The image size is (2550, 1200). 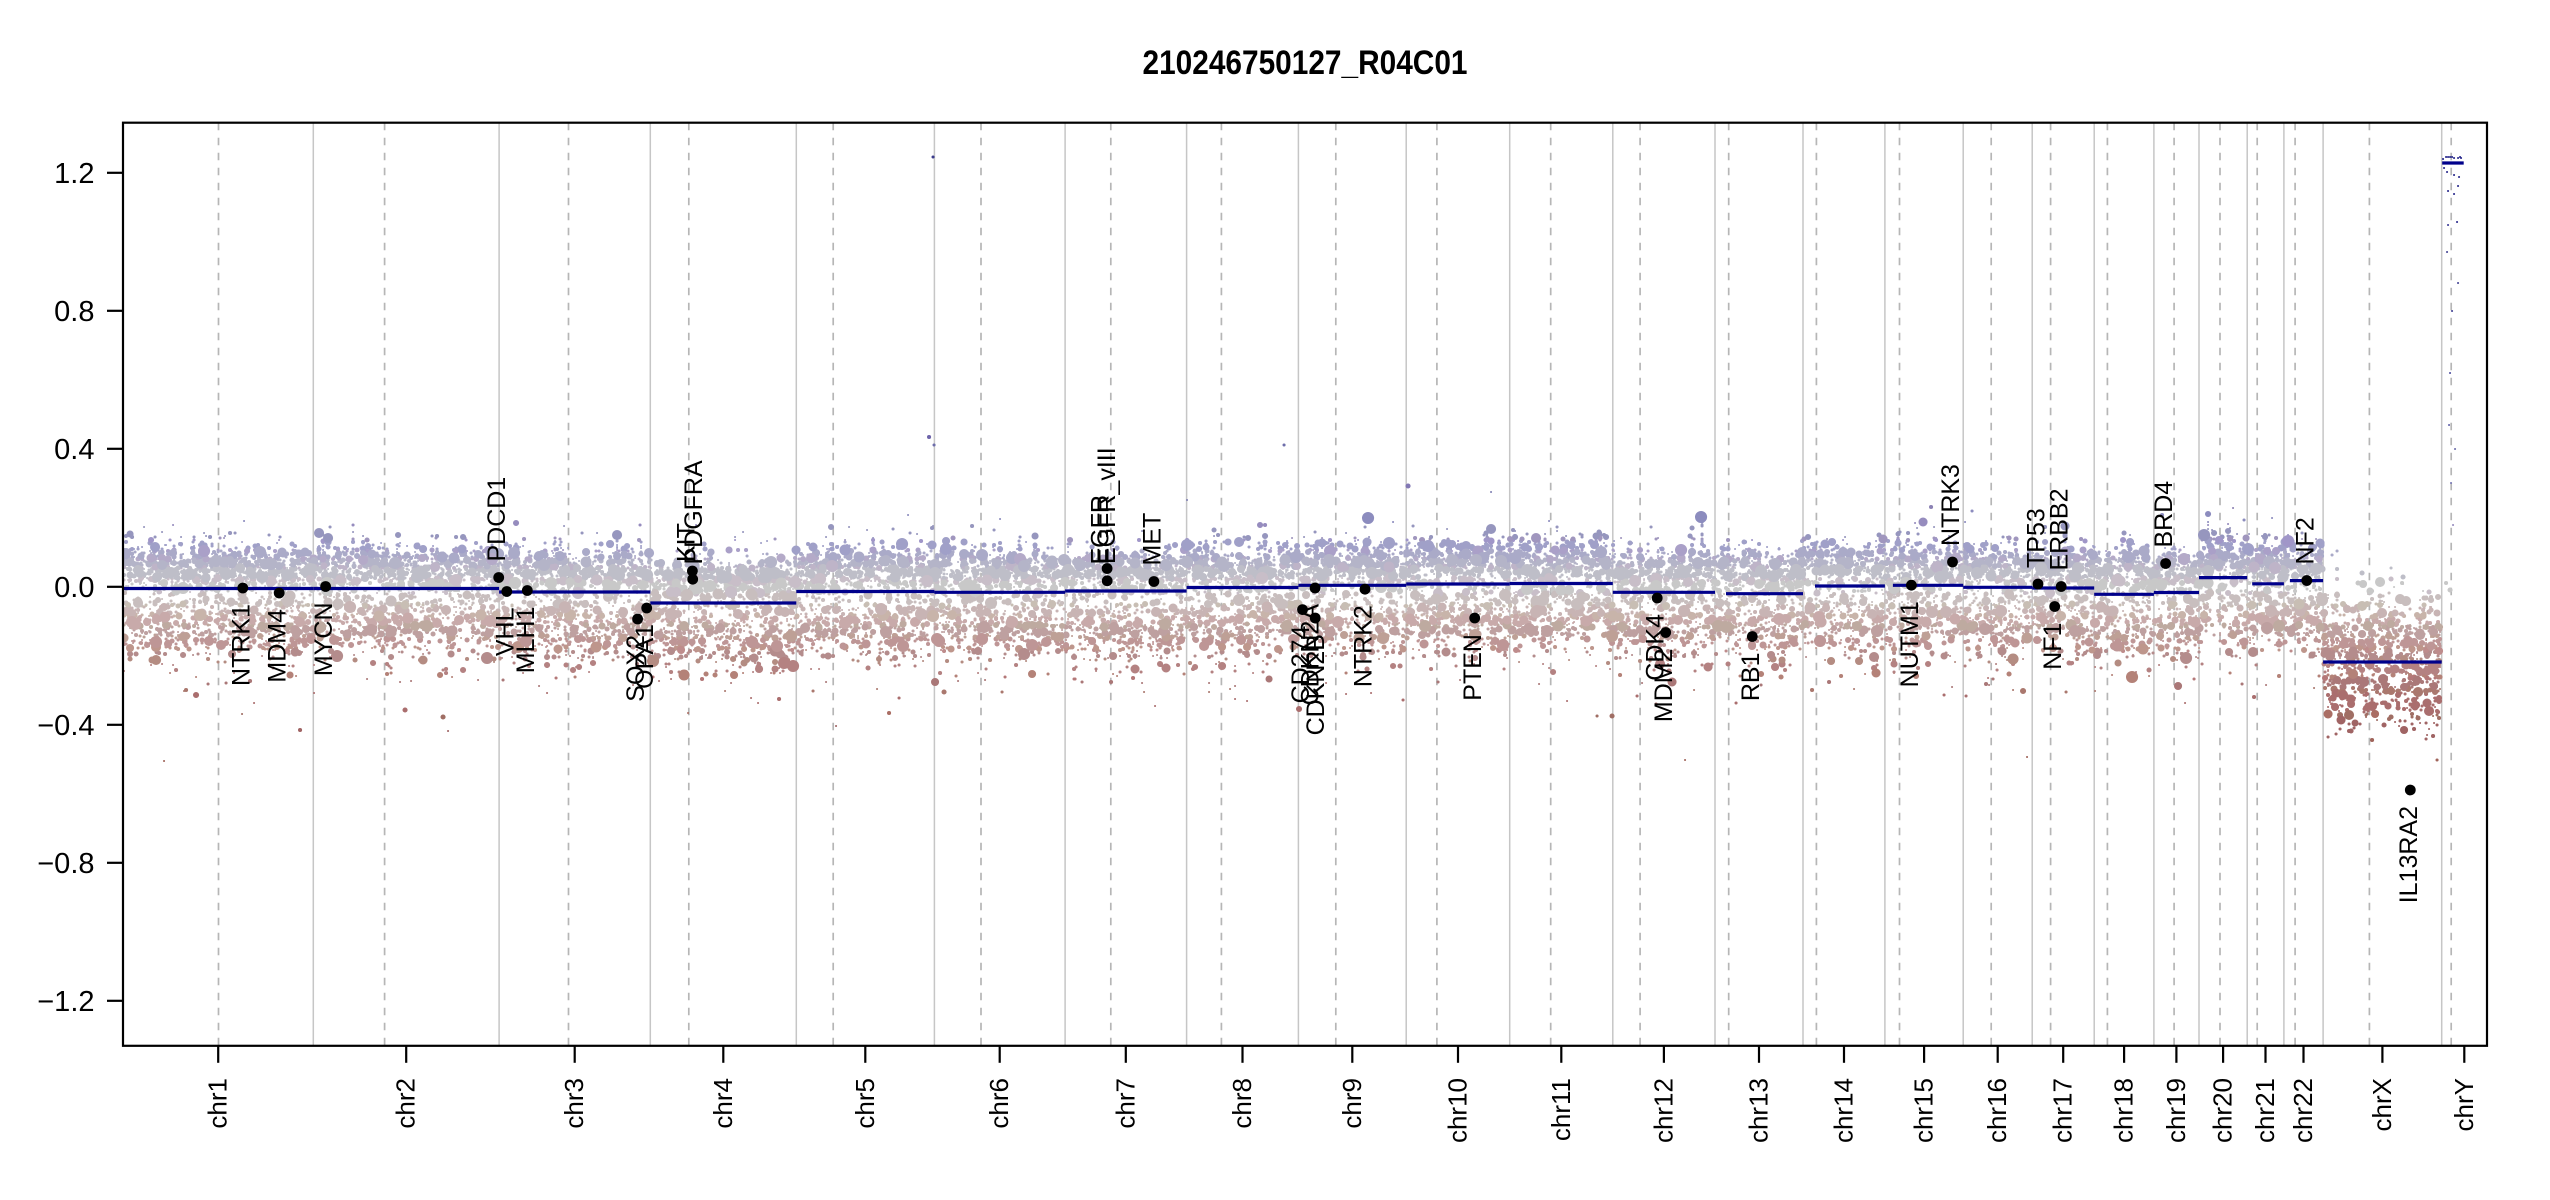 I want to click on svg-text: PDGFRA, so click(x=694, y=512).